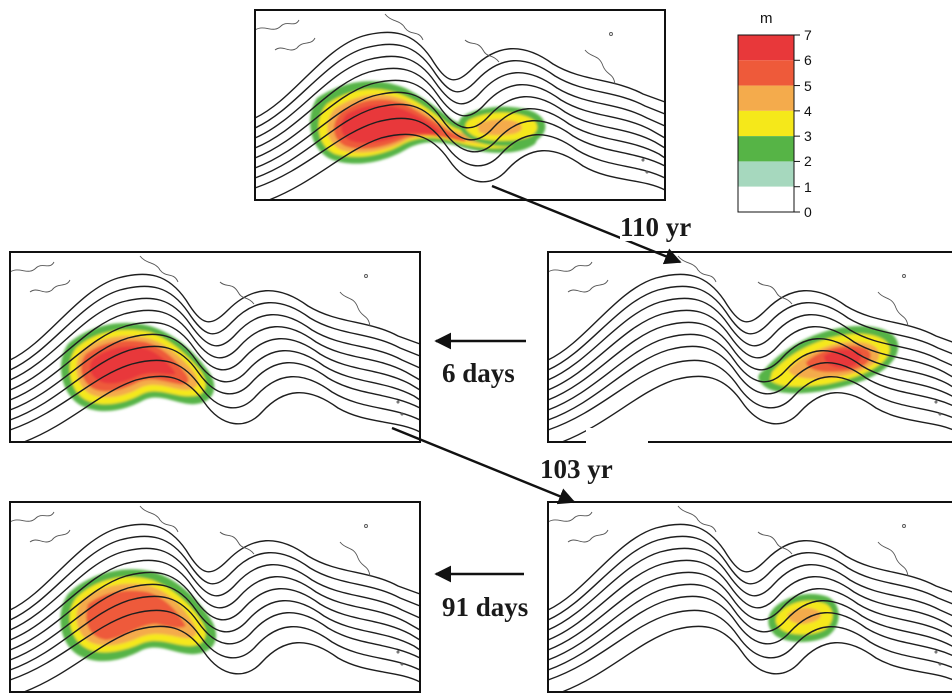  What do you see at coordinates (215, 347) in the screenshot?
I see `map-panel-mid-left` at bounding box center [215, 347].